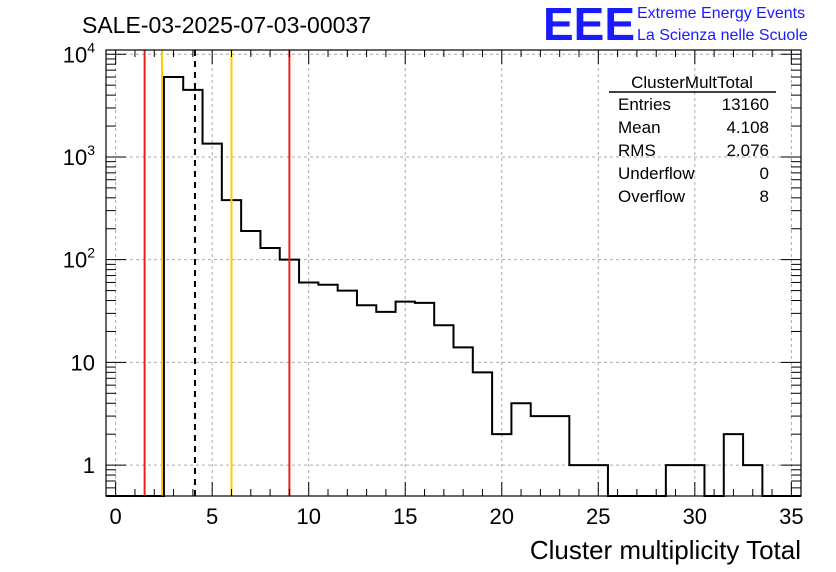 This screenshot has height=572, width=836. I want to click on y-tick-label-0: 1, so click(89, 465).